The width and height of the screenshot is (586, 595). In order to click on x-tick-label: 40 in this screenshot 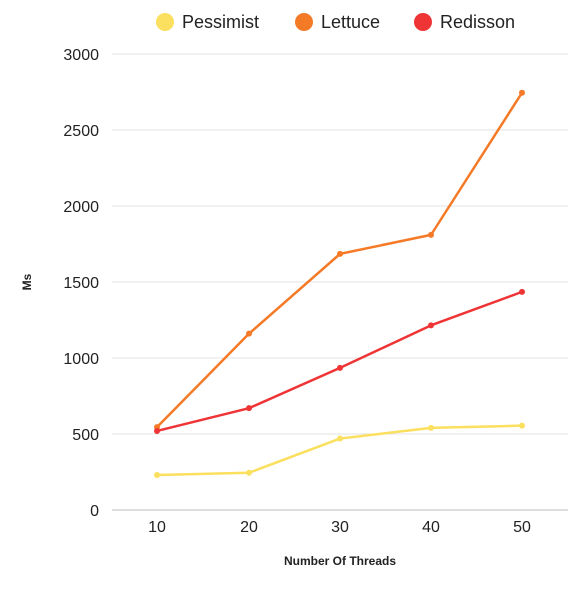, I will do `click(431, 527)`.